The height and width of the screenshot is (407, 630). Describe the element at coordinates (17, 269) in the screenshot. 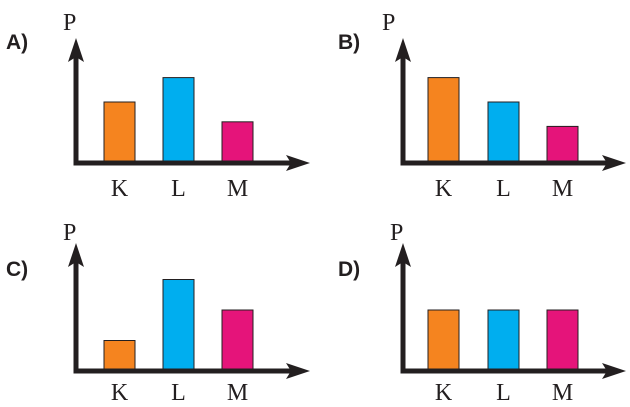

I see `option-label: C)` at that location.